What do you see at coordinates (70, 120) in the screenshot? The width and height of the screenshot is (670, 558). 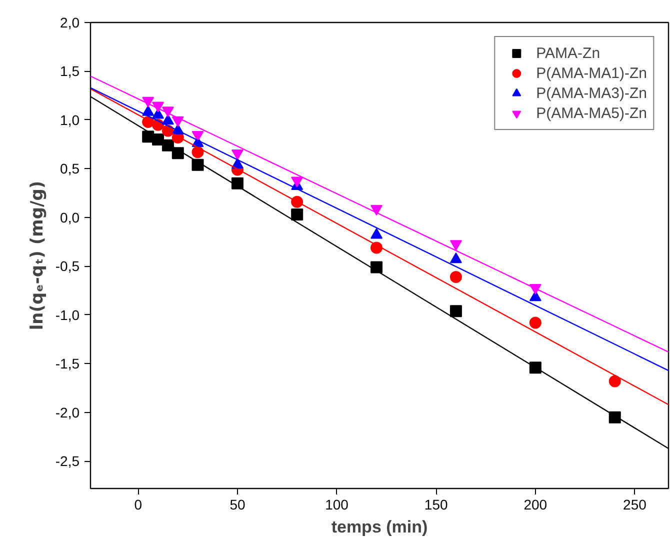 I see `y-tick-label: 1,0` at bounding box center [70, 120].